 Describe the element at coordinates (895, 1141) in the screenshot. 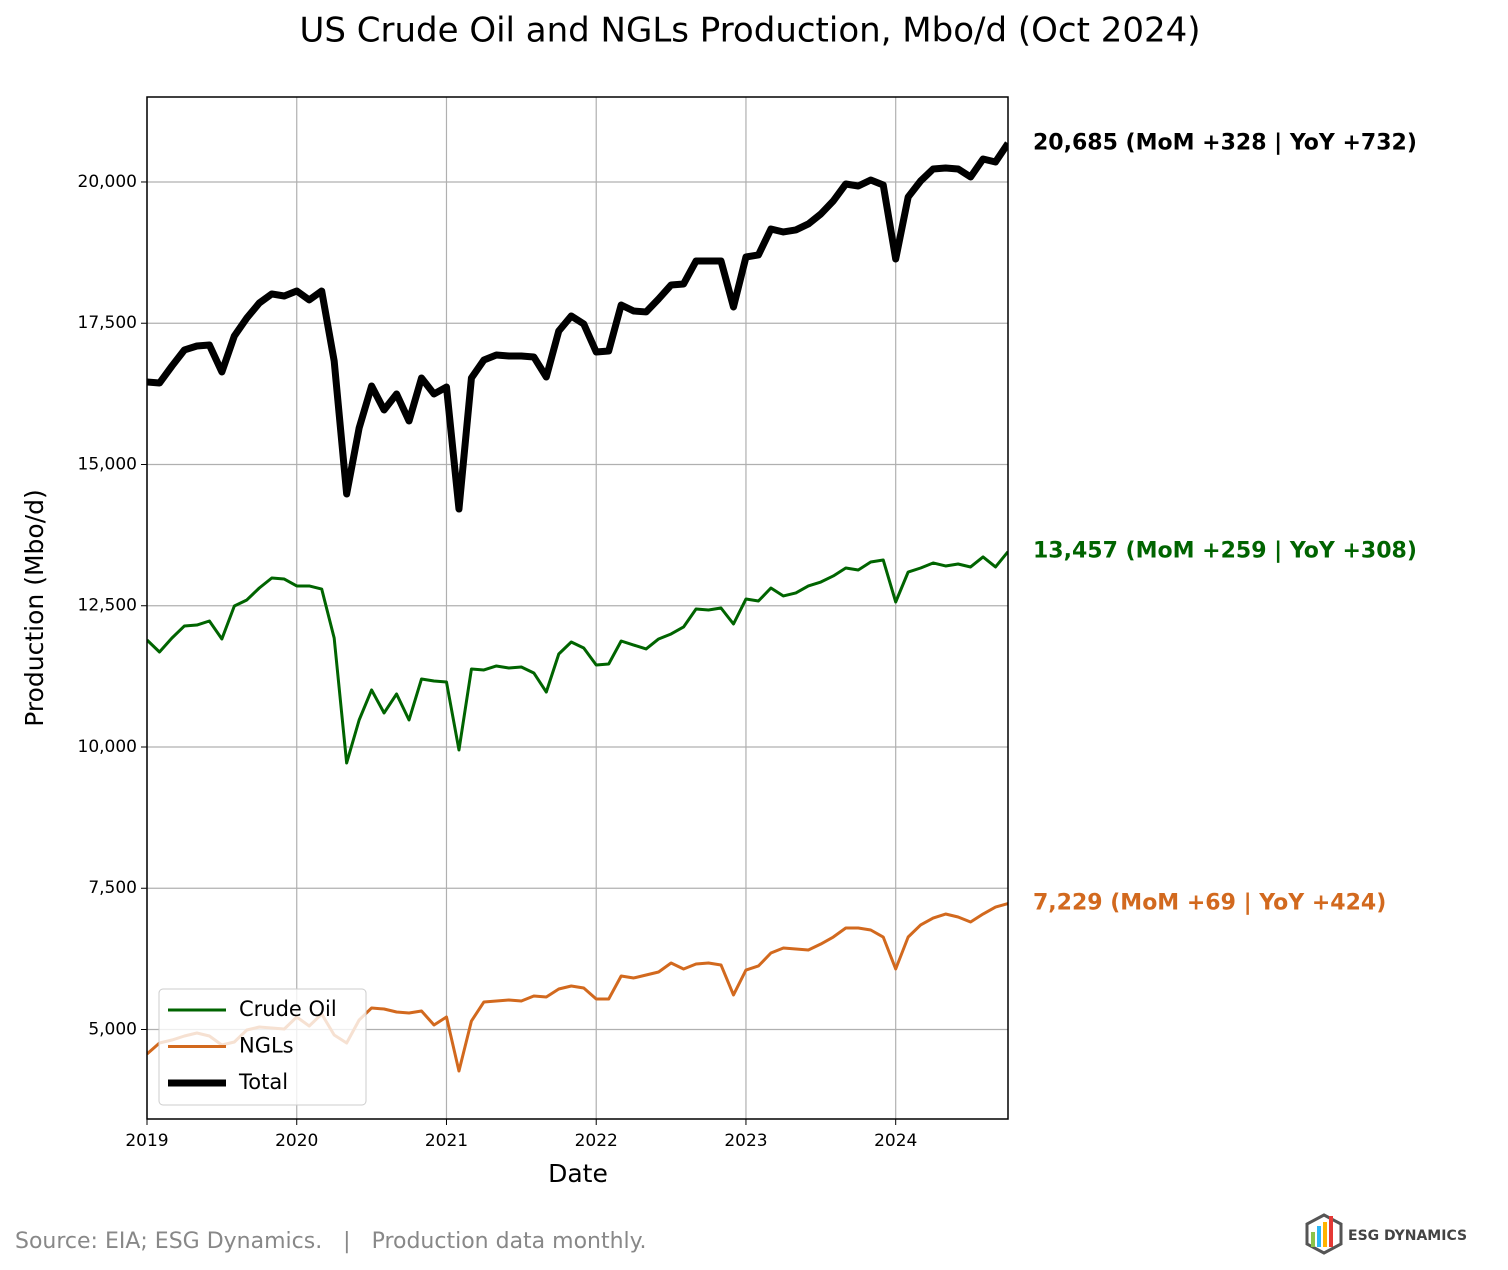

I see `x-tick-label: 2024` at that location.